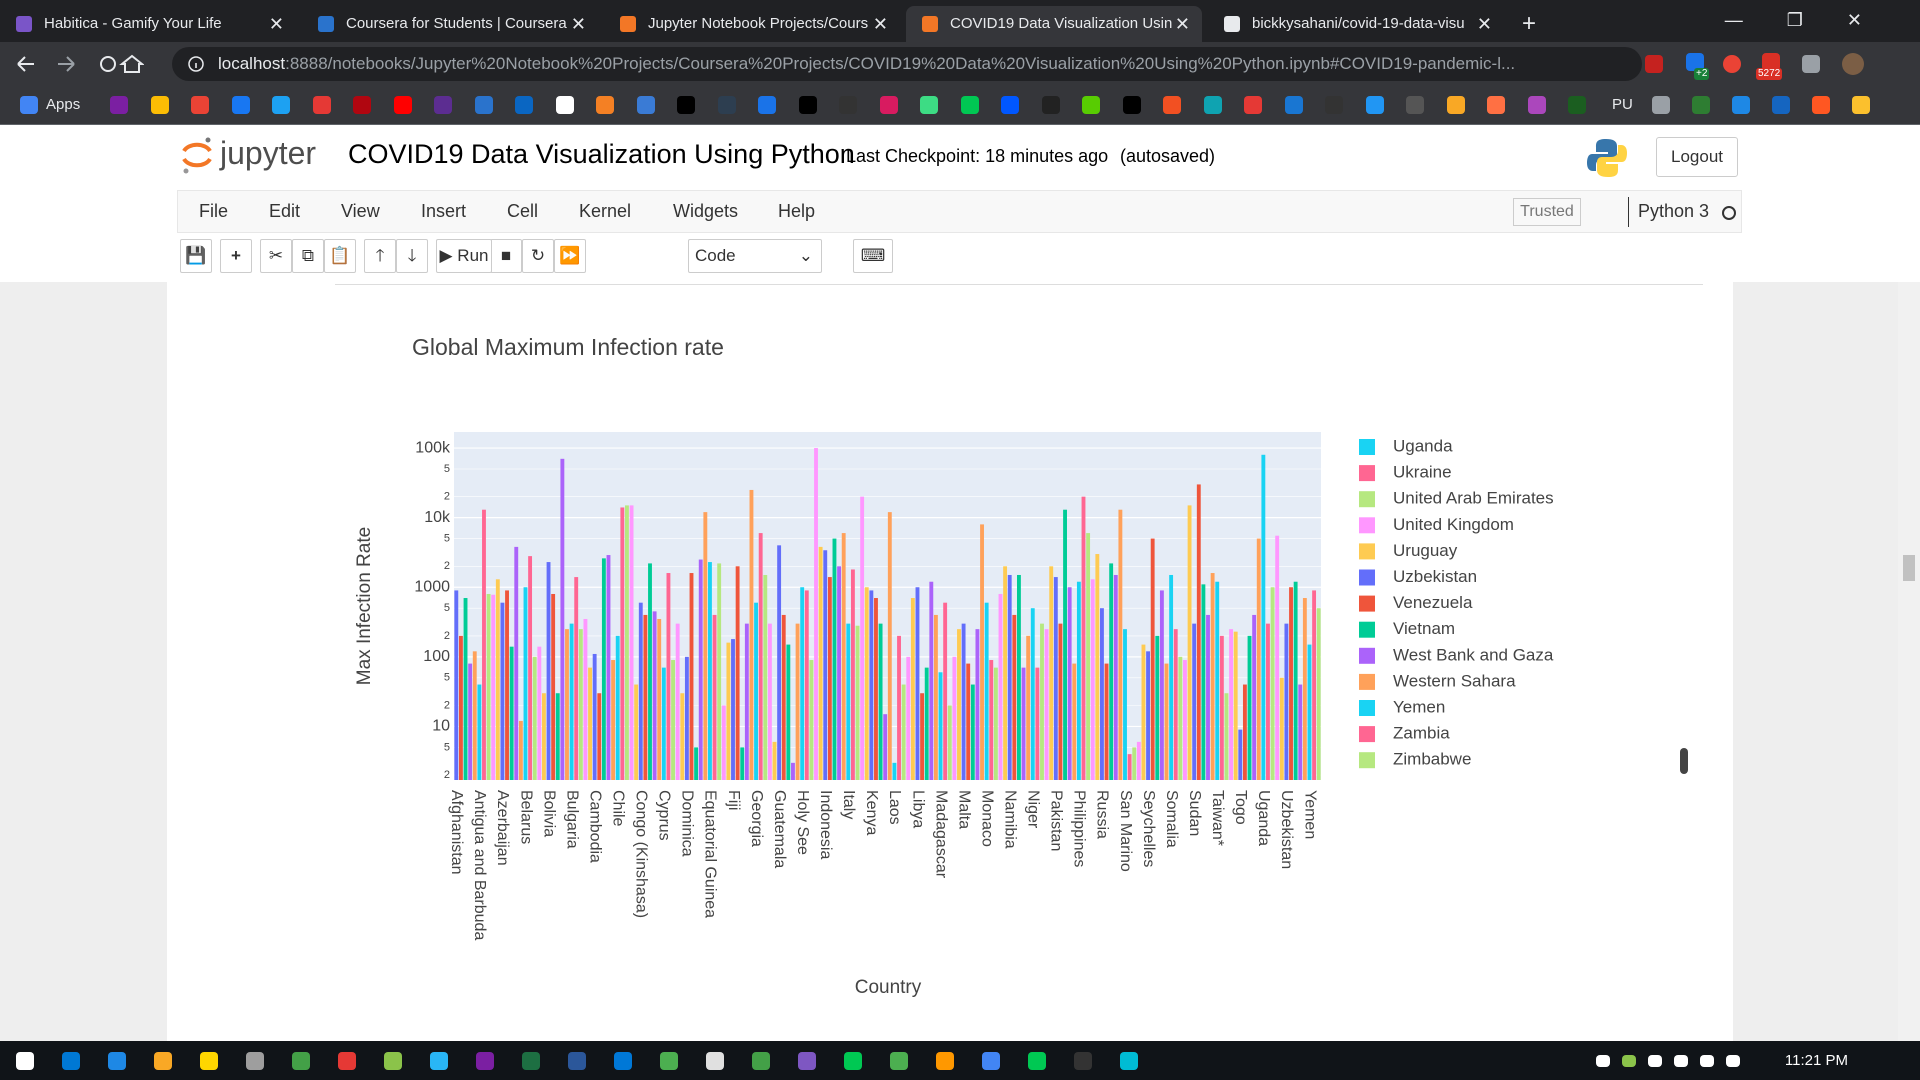  I want to click on run-button: ▶︎ Run, so click(464, 256).